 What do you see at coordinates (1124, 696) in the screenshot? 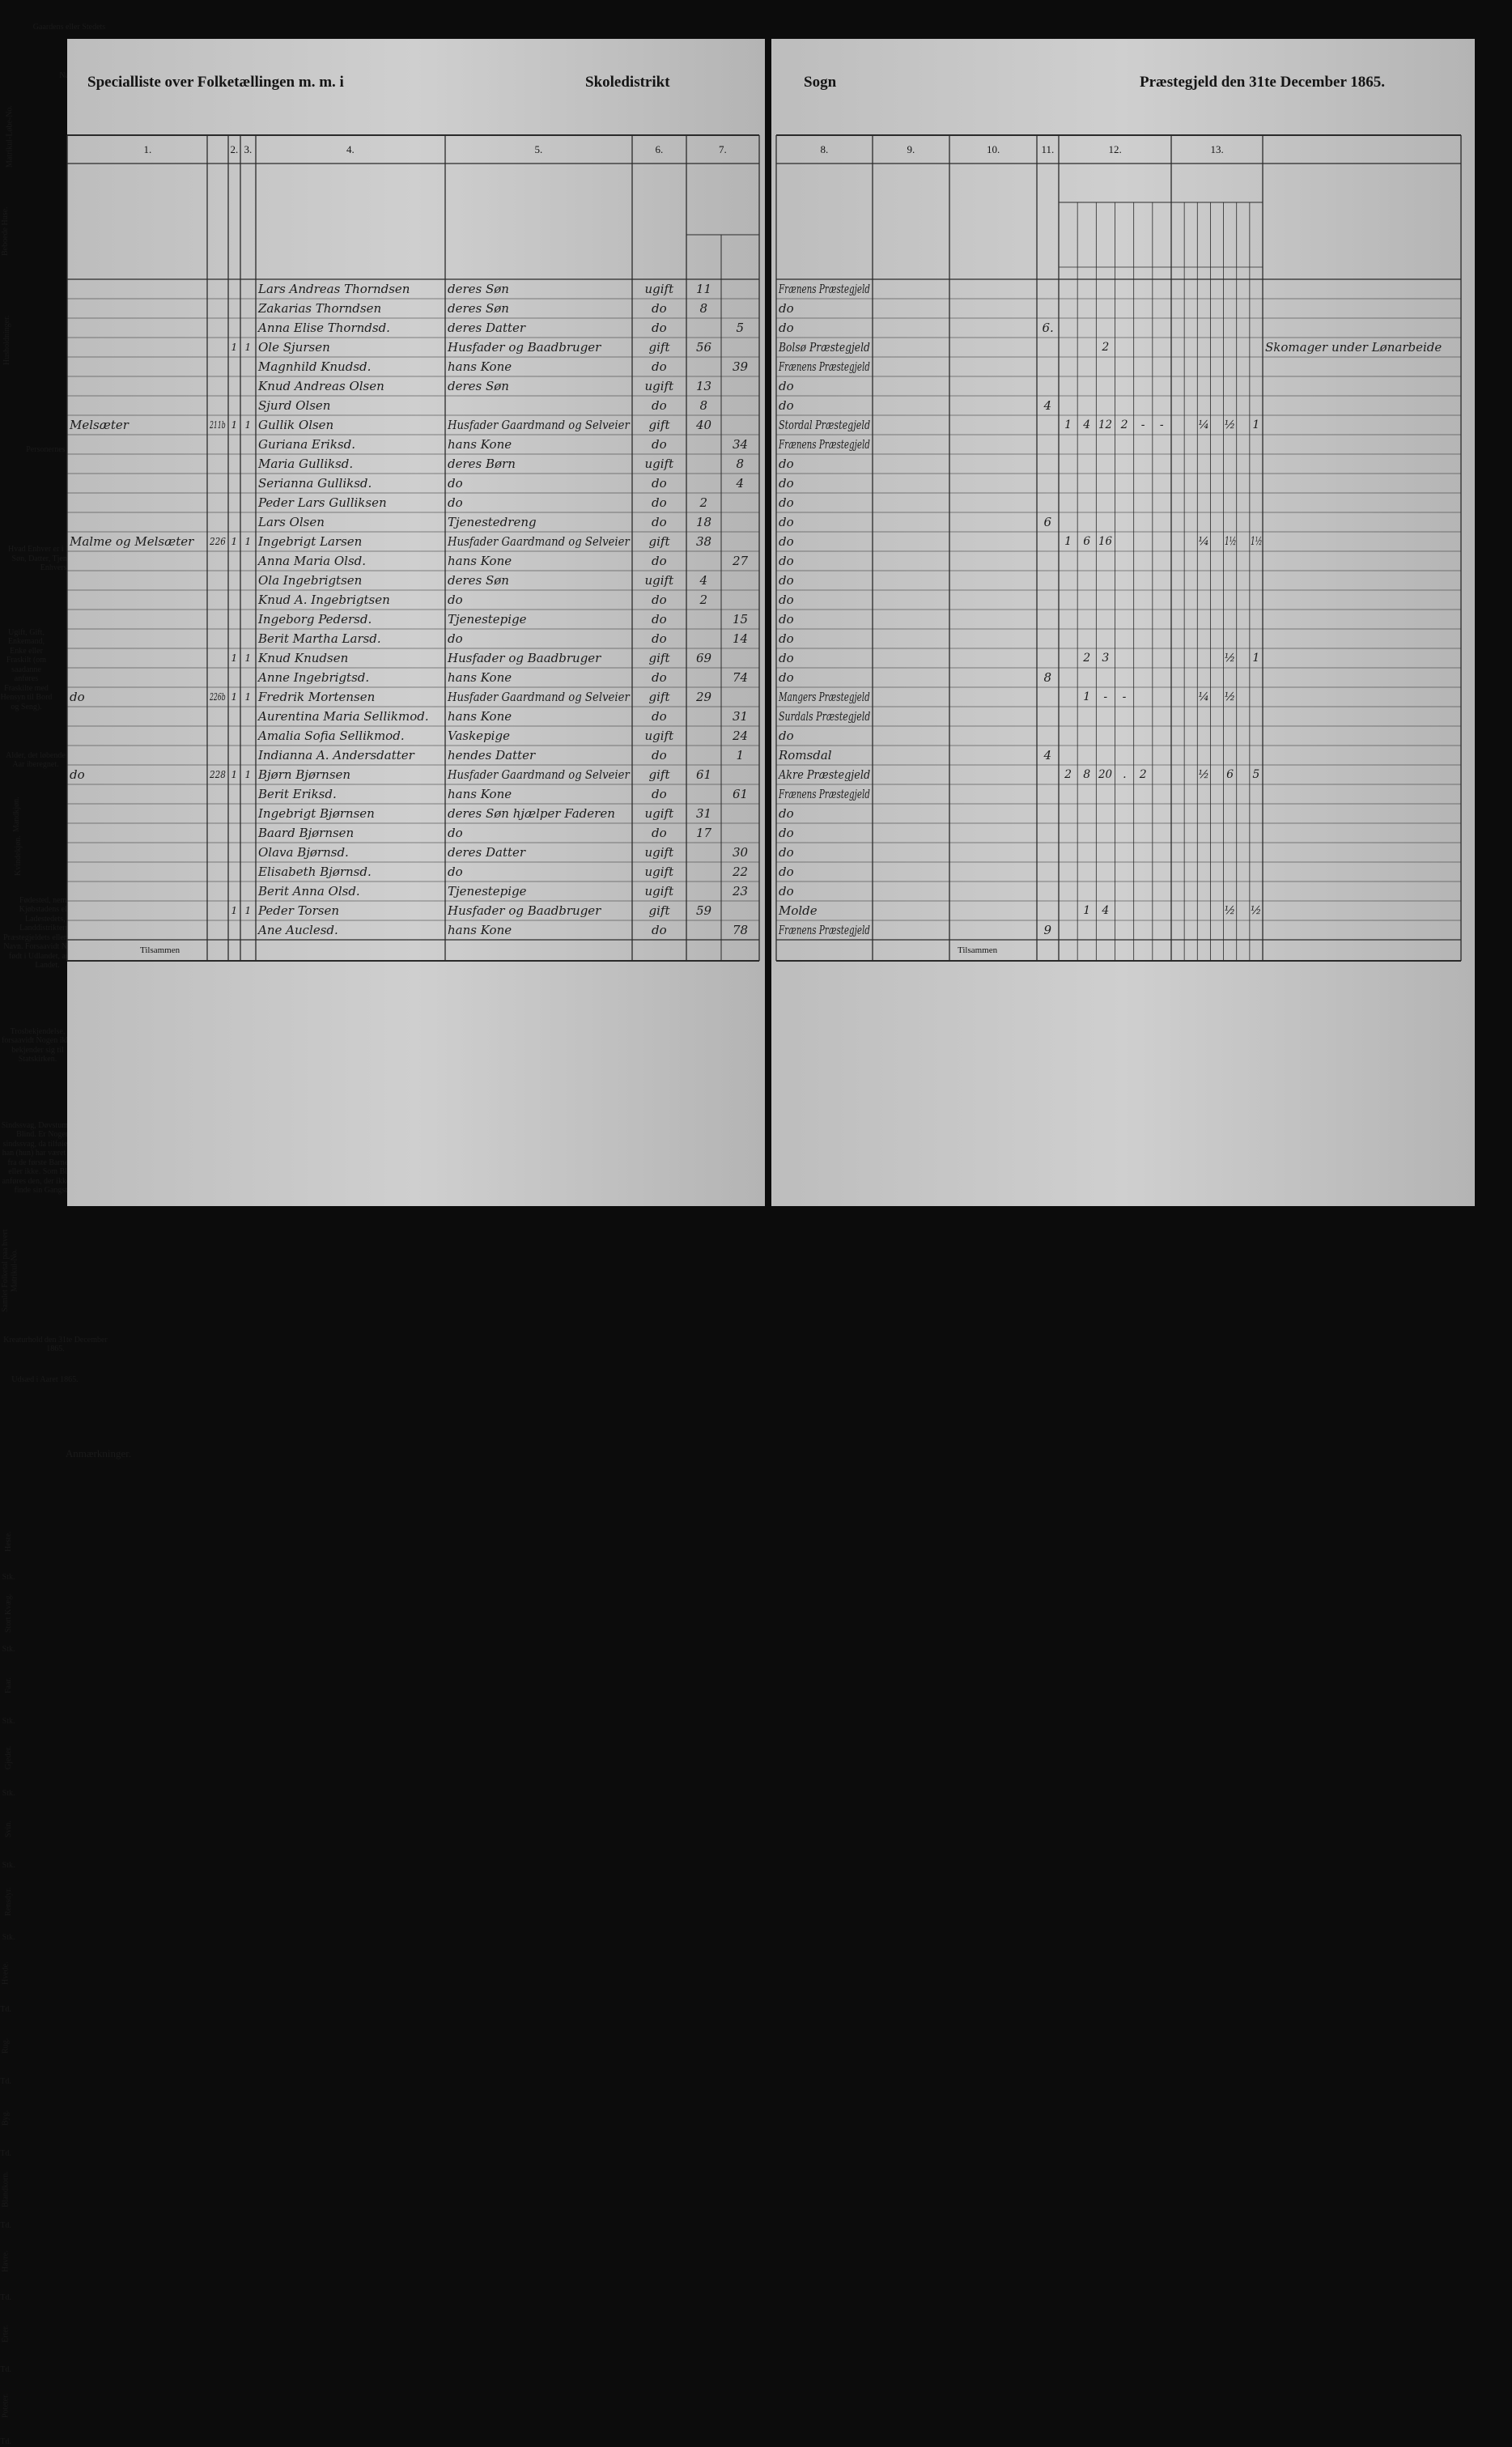
I see `cell-livestock: -` at bounding box center [1124, 696].